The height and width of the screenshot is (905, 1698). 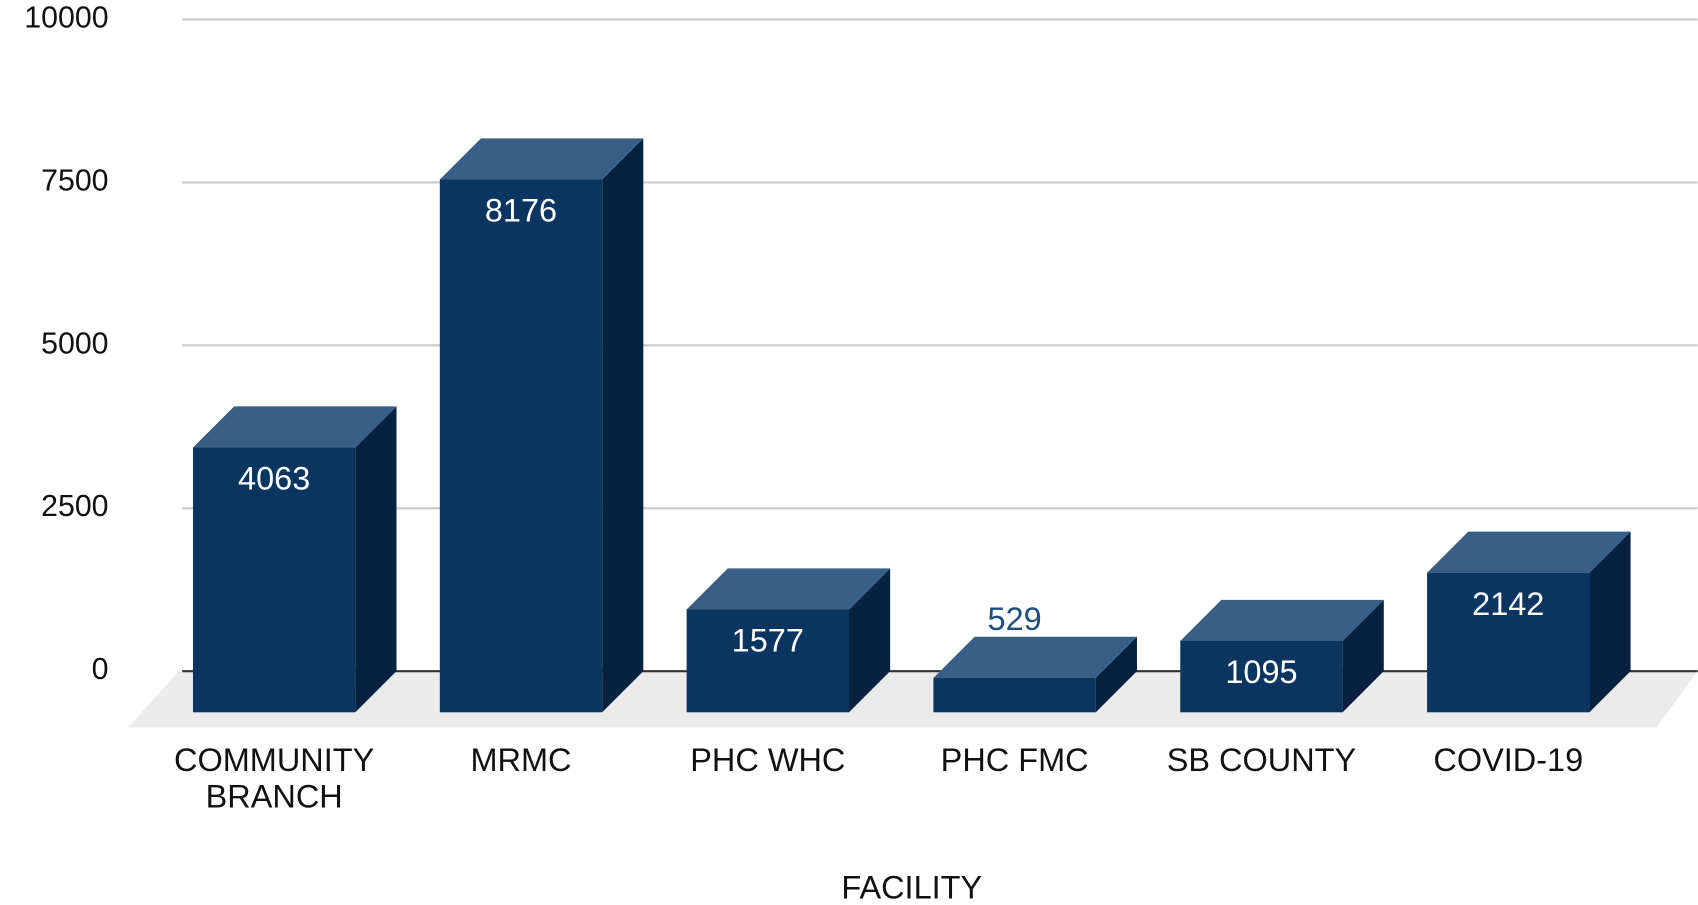 I want to click on y-tick-label: 2500, so click(x=74, y=506).